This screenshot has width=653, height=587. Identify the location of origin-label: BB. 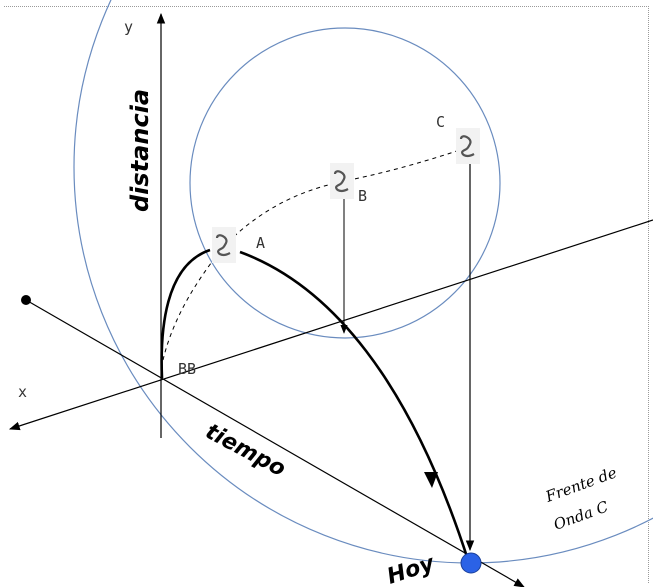
(187, 369).